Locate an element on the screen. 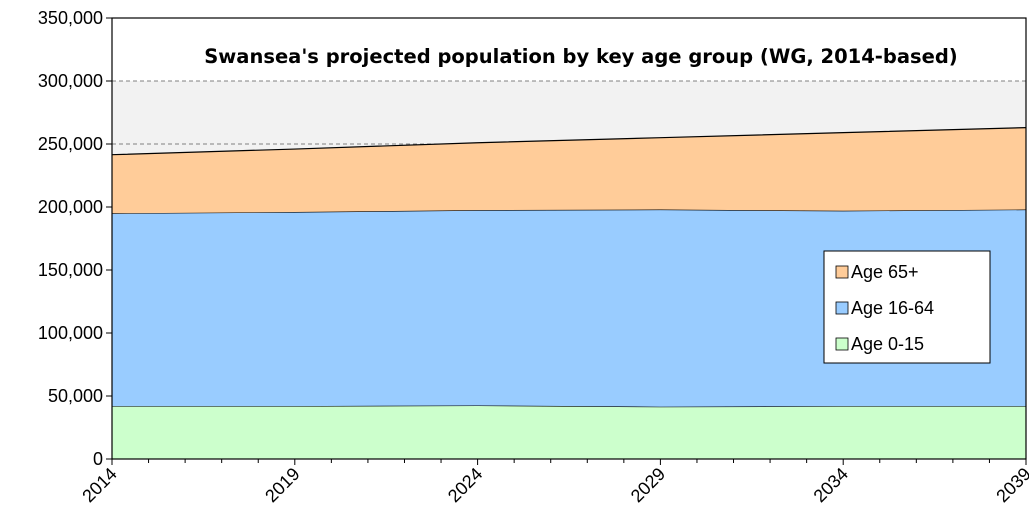 The width and height of the screenshot is (1029, 523). legend-label: Age 16-64 is located at coordinates (892, 308).